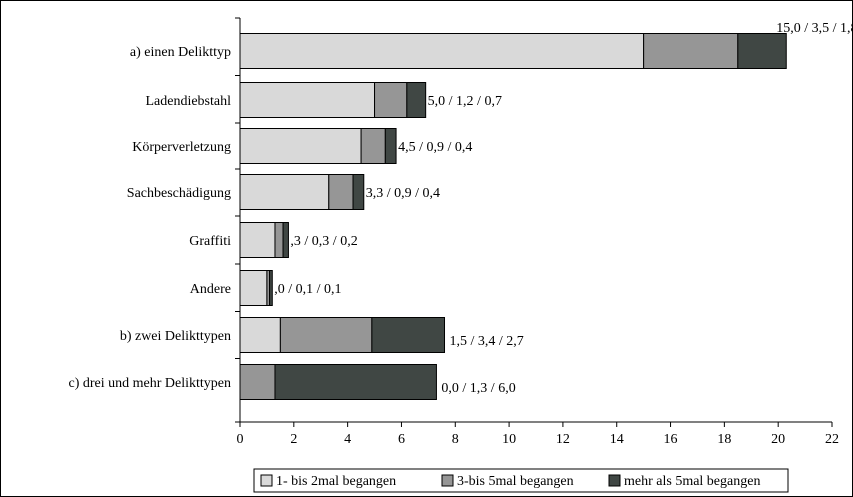  Describe the element at coordinates (188, 101) in the screenshot. I see `category-label: Ladendiebstahl` at that location.